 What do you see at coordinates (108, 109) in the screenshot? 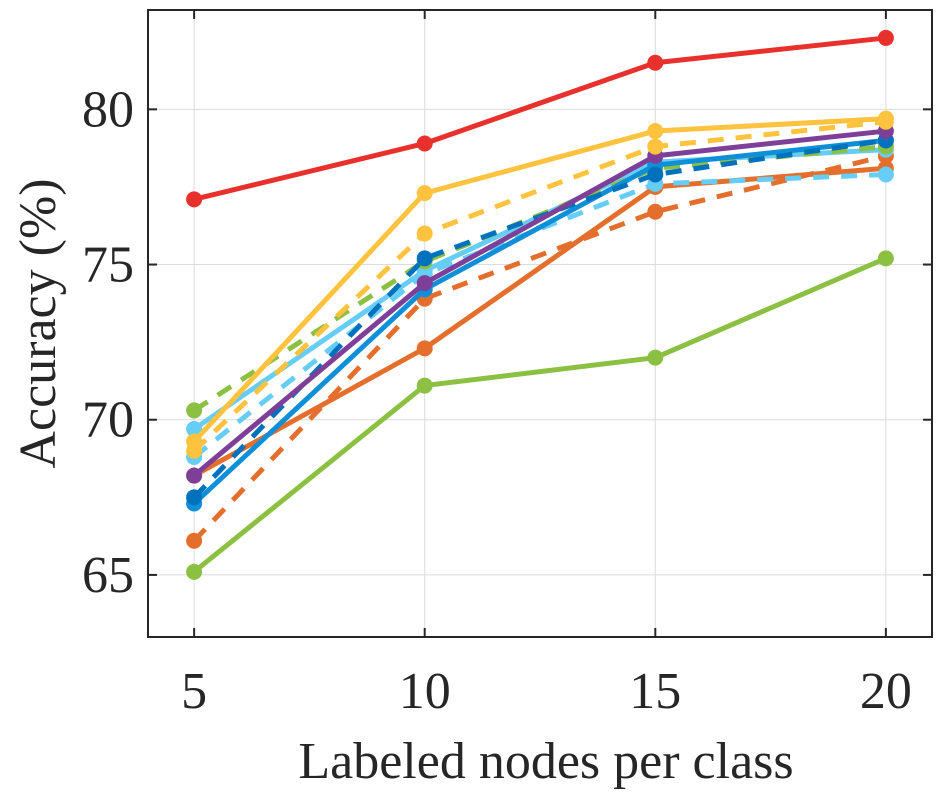
I see `y-tick-label: 80` at bounding box center [108, 109].